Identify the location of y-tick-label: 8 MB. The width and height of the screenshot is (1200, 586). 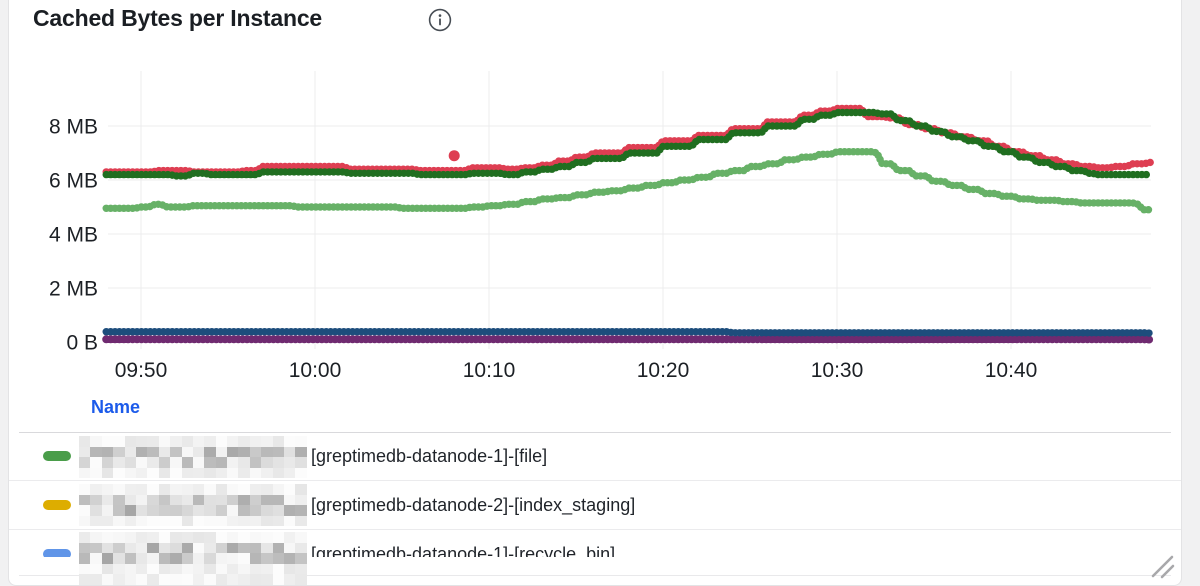
(73, 127).